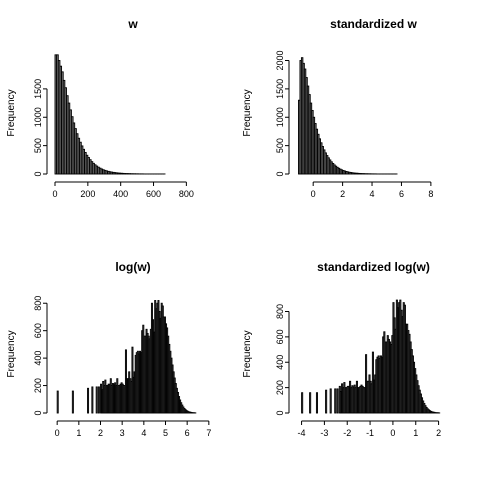 The height and width of the screenshot is (480, 480). Describe the element at coordinates (370, 433) in the screenshot. I see `x-tick-label: -1` at that location.